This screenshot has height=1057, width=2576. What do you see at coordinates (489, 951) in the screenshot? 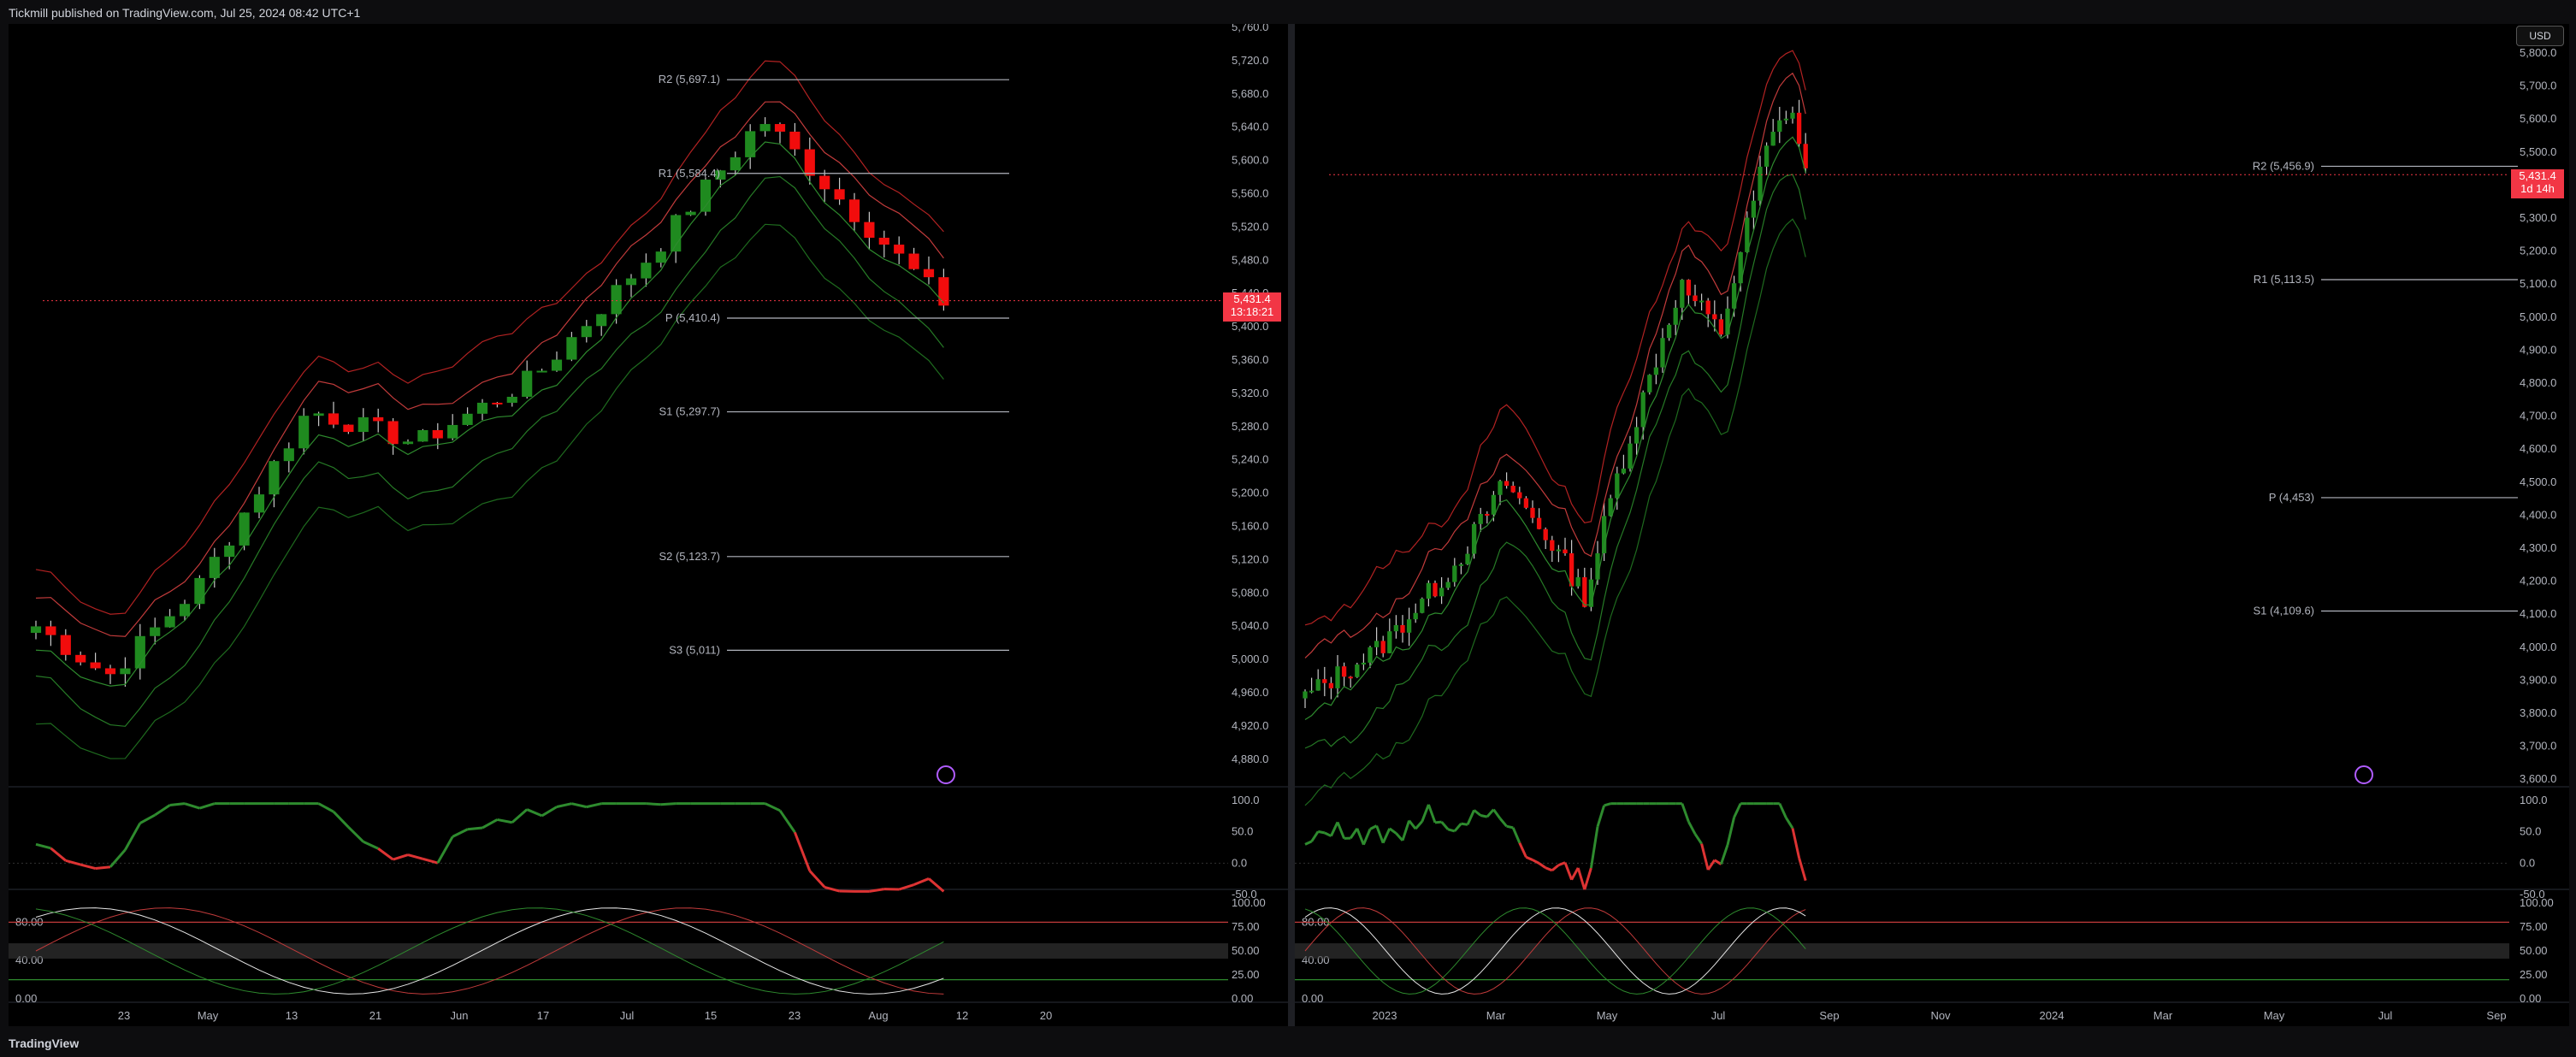
I see `left-stoch-line` at bounding box center [489, 951].